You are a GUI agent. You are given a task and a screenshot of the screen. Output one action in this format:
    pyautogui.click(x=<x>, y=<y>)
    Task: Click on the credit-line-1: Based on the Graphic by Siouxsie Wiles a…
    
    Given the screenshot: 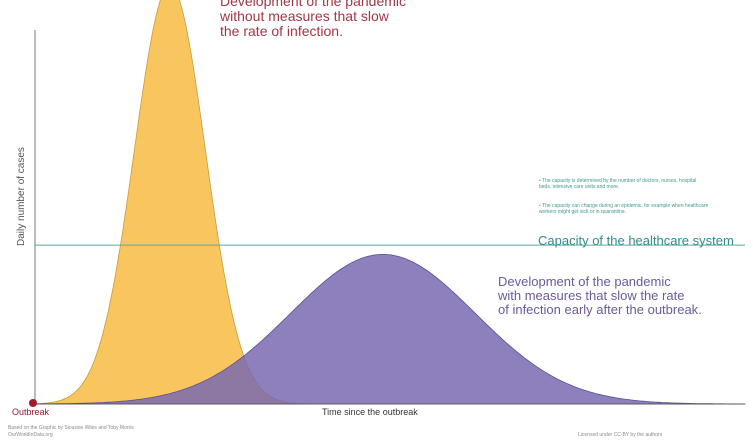 What is the action you would take?
    pyautogui.click(x=71, y=428)
    